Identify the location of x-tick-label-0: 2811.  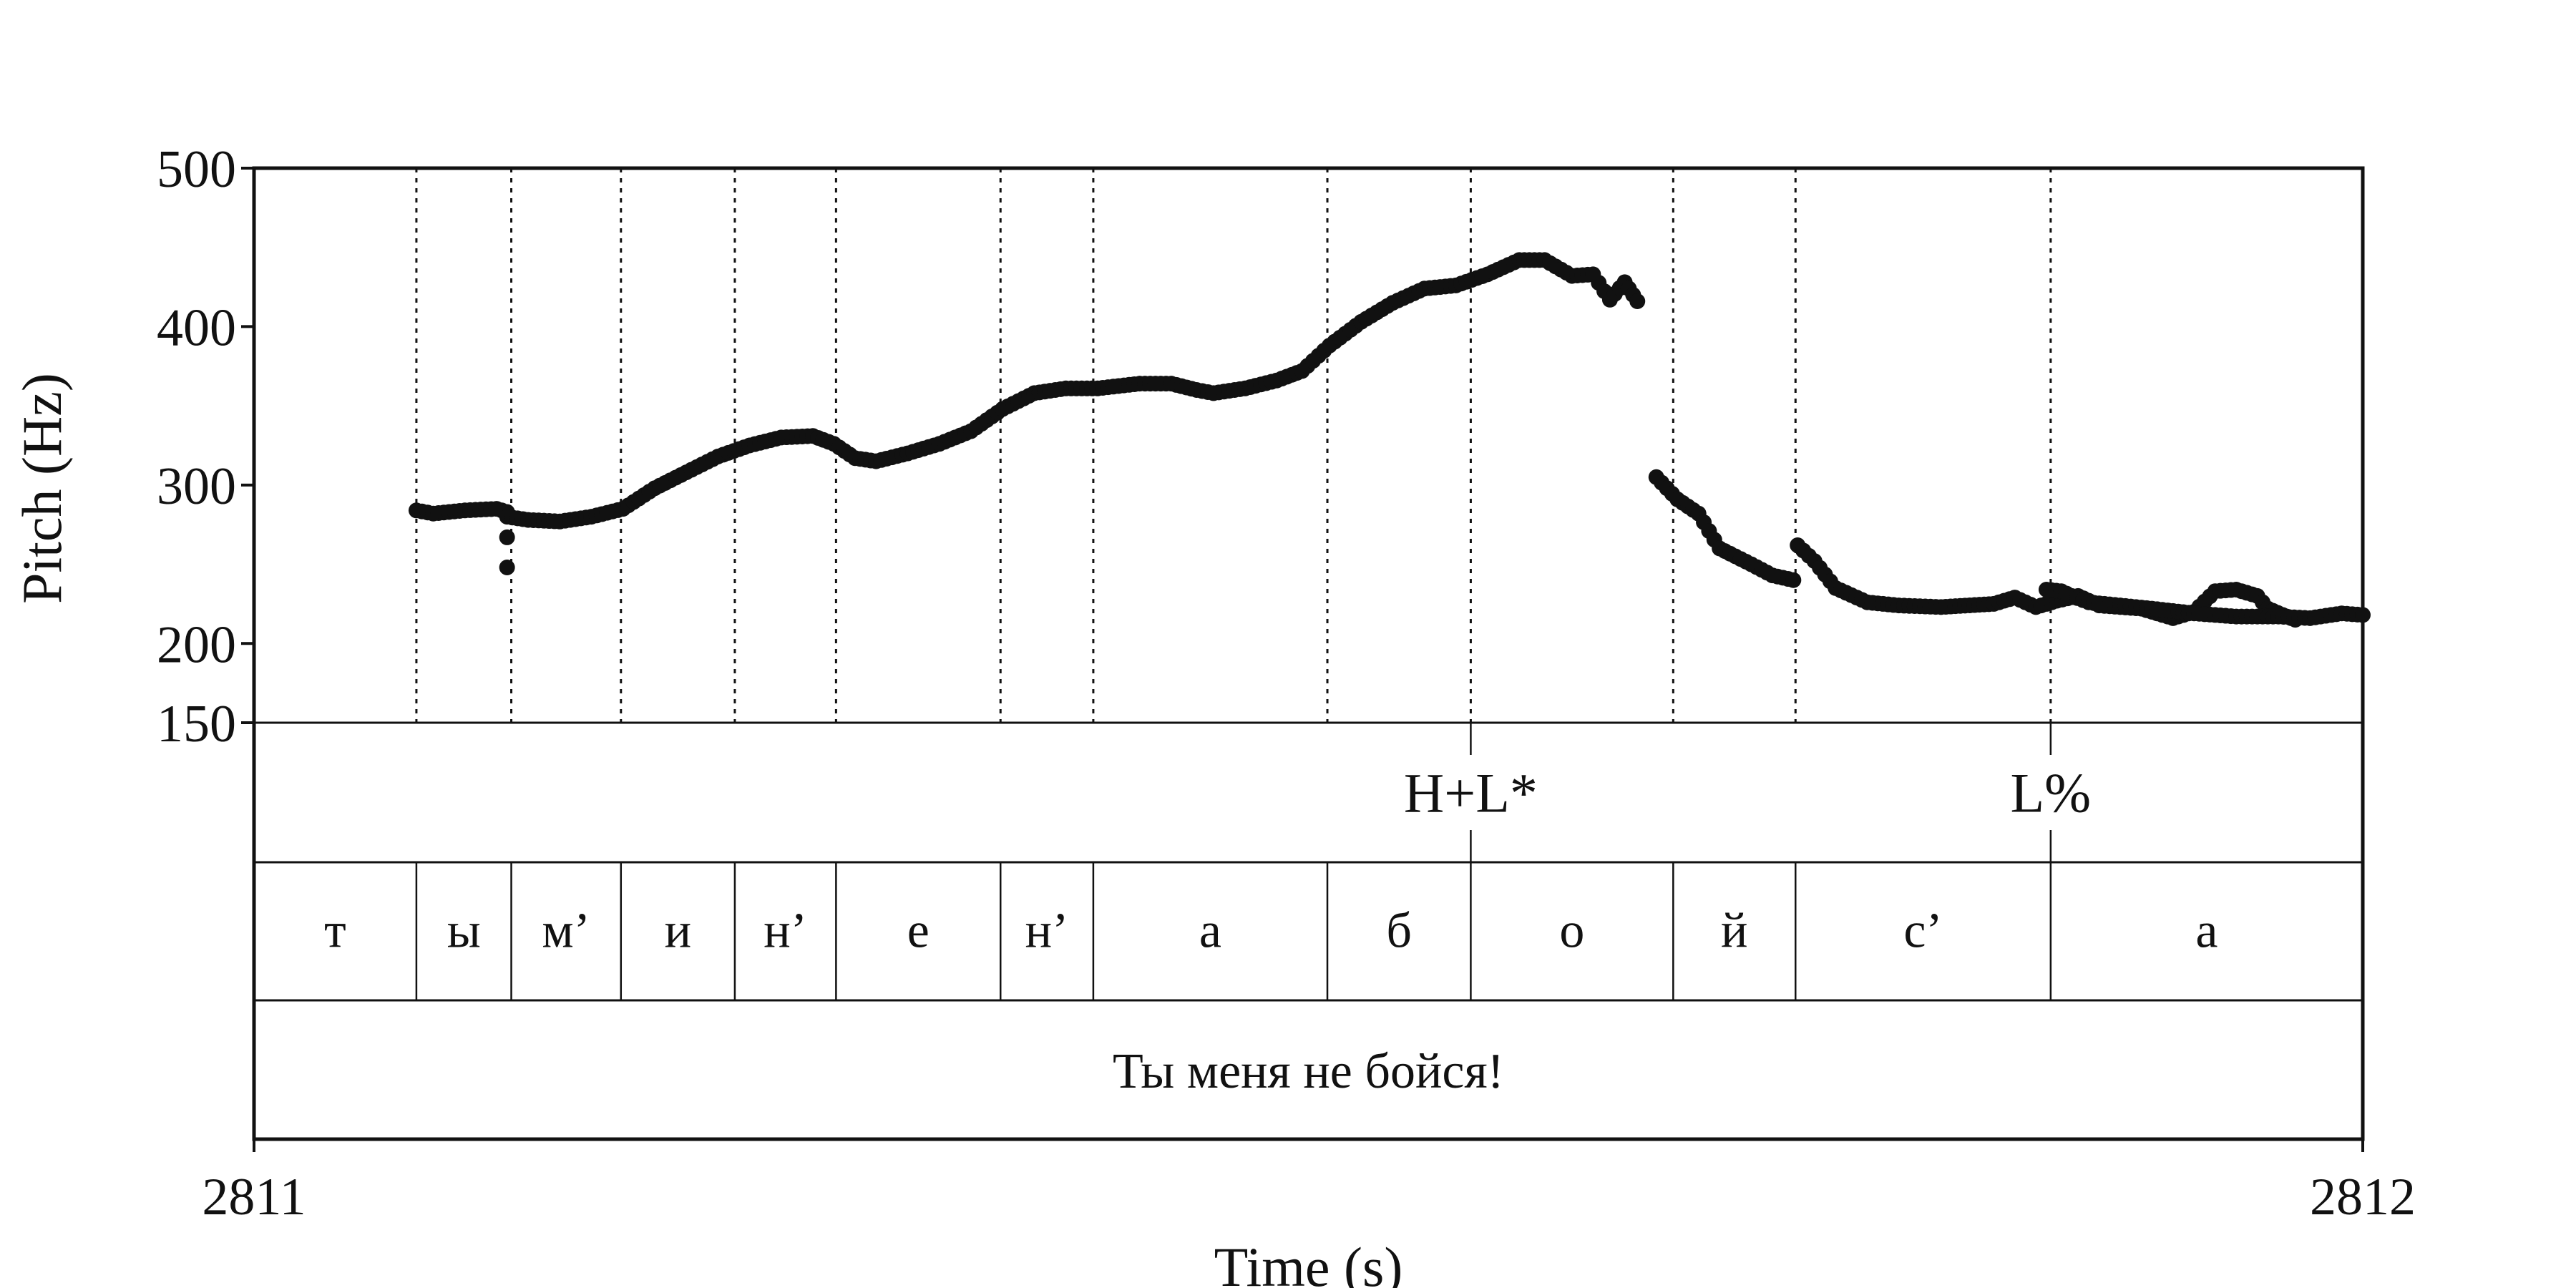
(254, 1197).